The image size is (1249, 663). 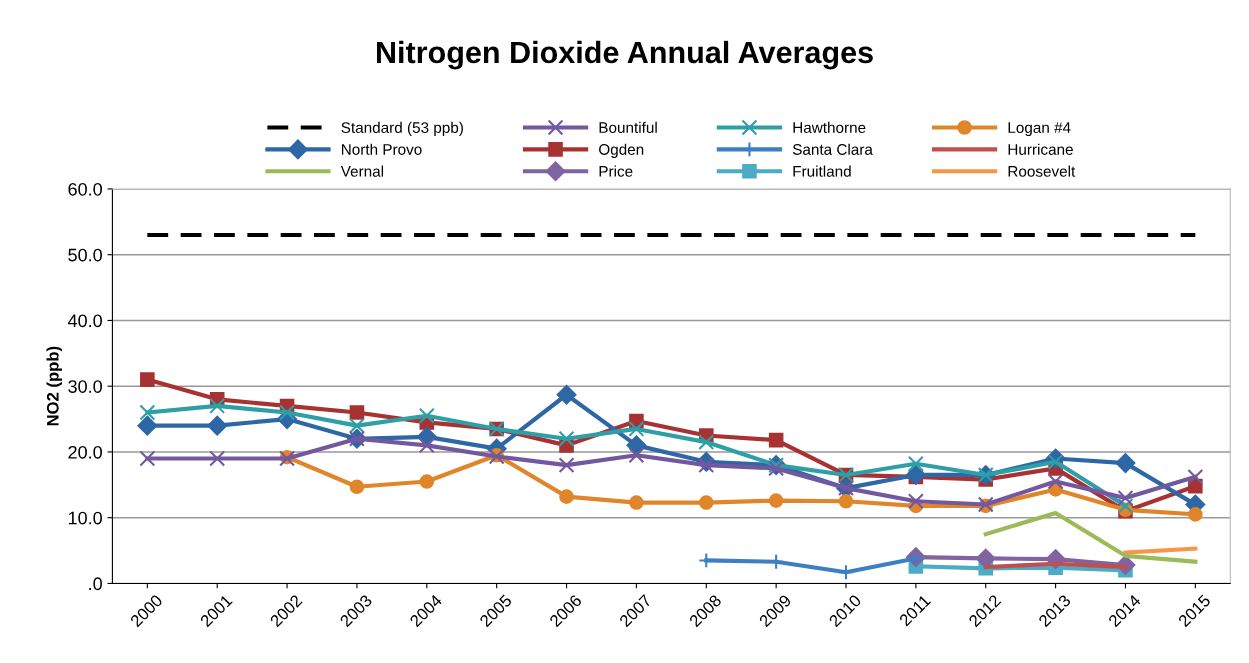 I want to click on y-axis-title: NO2 (ppb), so click(x=54, y=386).